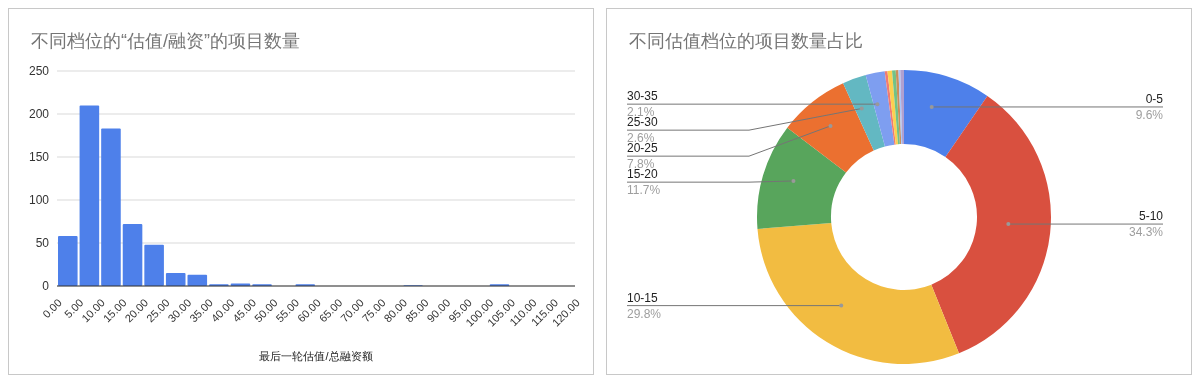 This screenshot has height=383, width=1200. I want to click on slice-label: 10-15, so click(643, 297).